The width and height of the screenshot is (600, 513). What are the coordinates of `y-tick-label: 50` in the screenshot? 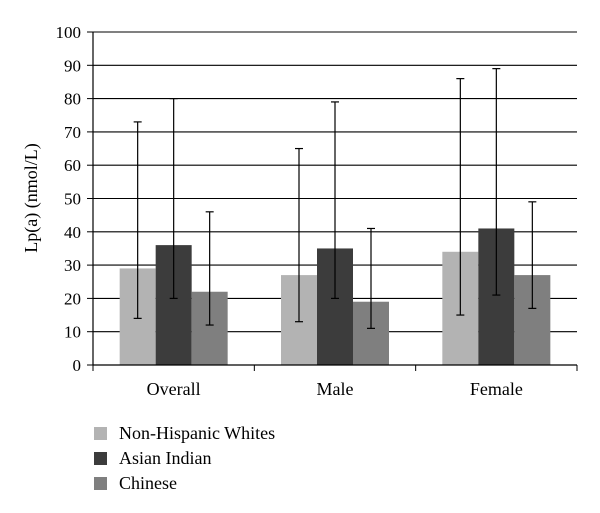 It's located at (72, 199).